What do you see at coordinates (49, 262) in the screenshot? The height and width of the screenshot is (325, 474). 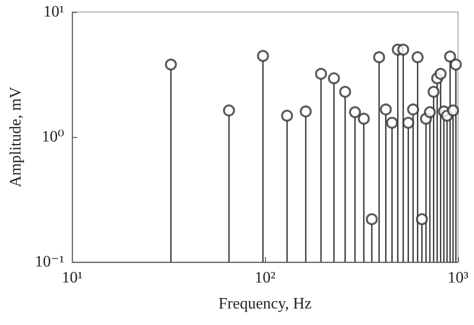 I see `y-tick-label: 10⁻¹` at bounding box center [49, 262].